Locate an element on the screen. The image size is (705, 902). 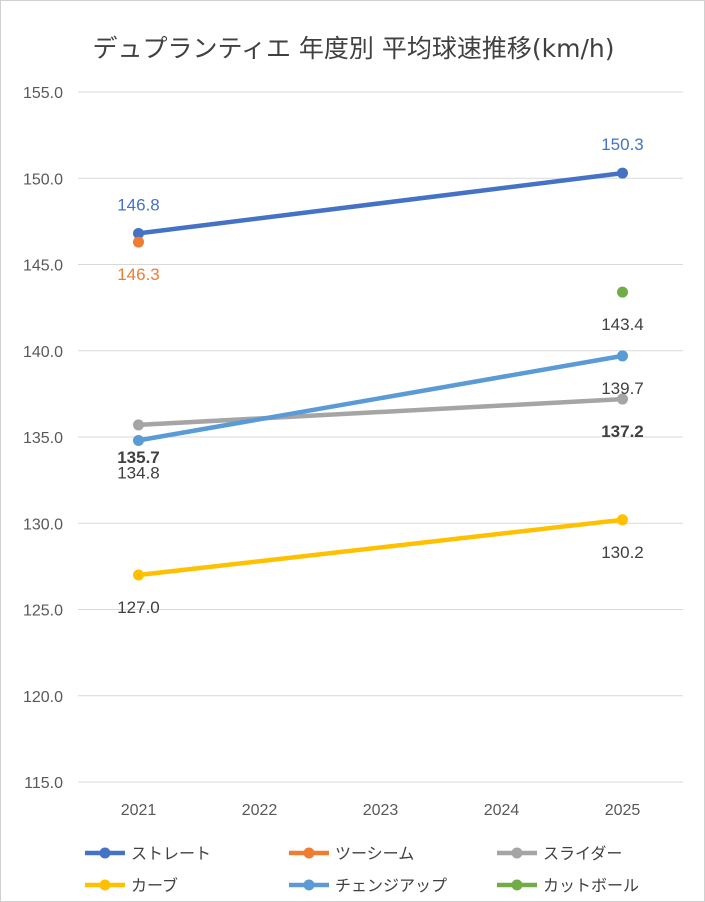
data-label: 130.2 is located at coordinates (622, 552).